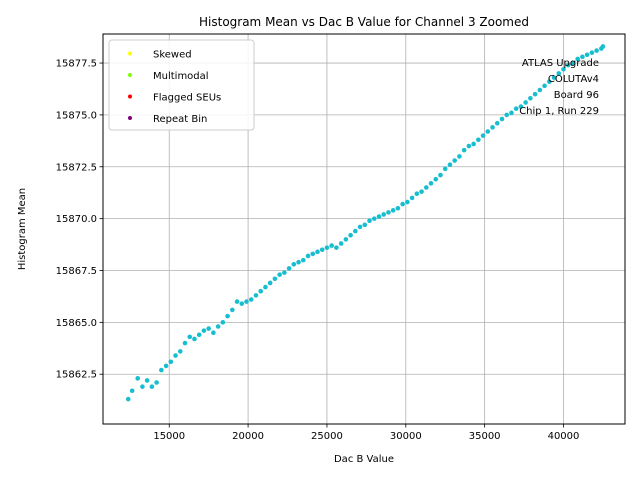  I want to click on y-tick-label: 15867.5, so click(76, 271).